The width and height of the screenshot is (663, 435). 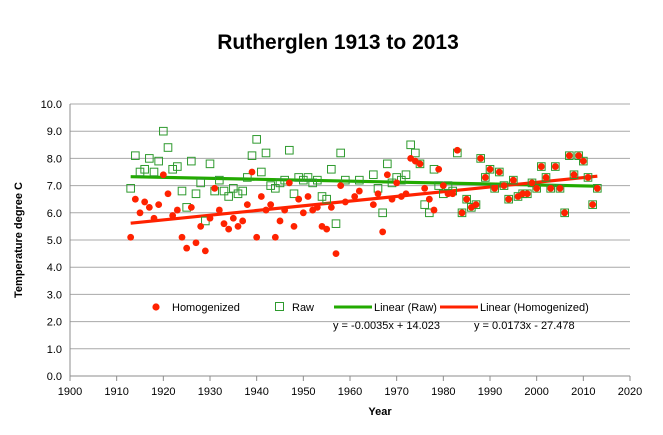 I want to click on chart-title: Rutherglen 1913 to 2013, so click(x=338, y=42).